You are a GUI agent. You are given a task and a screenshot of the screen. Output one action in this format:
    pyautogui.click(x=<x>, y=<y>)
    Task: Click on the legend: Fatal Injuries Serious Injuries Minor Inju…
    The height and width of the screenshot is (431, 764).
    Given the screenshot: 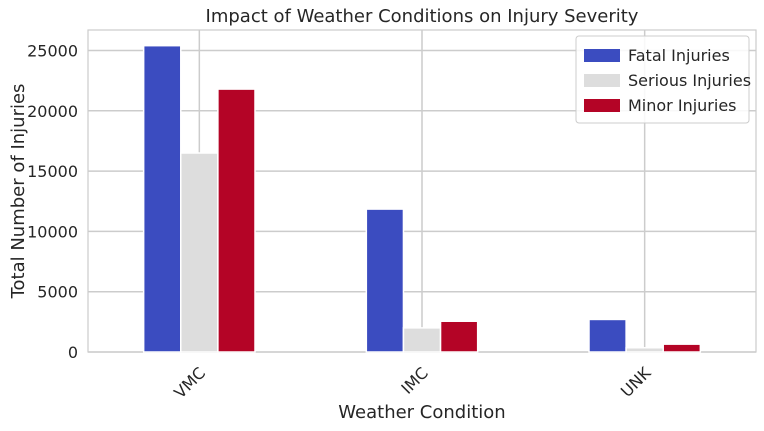 What is the action you would take?
    pyautogui.click(x=663, y=79)
    